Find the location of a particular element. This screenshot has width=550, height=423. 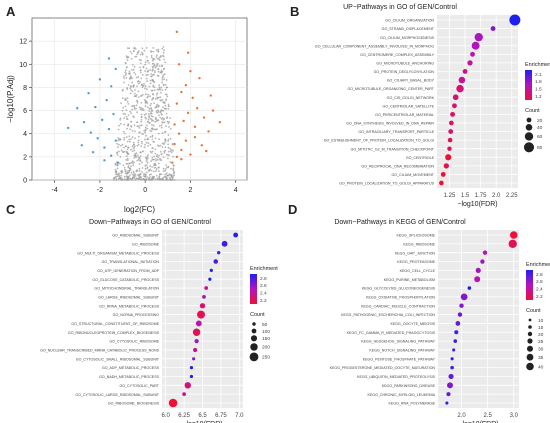

legend-size-label-c: 50 is located at coordinates (265, 325).